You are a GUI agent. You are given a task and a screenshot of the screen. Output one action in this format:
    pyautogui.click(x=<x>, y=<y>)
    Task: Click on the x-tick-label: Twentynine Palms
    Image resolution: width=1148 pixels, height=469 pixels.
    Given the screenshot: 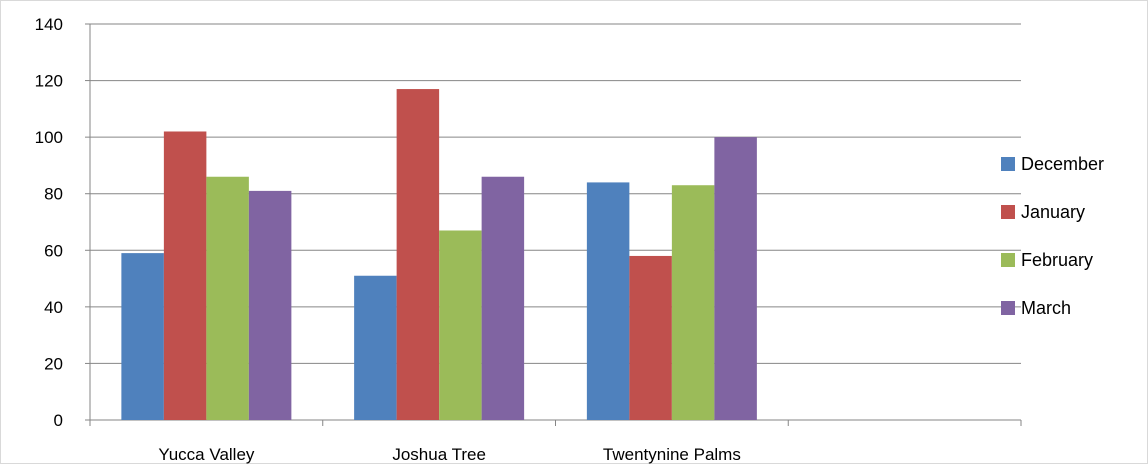 What is the action you would take?
    pyautogui.click(x=672, y=454)
    